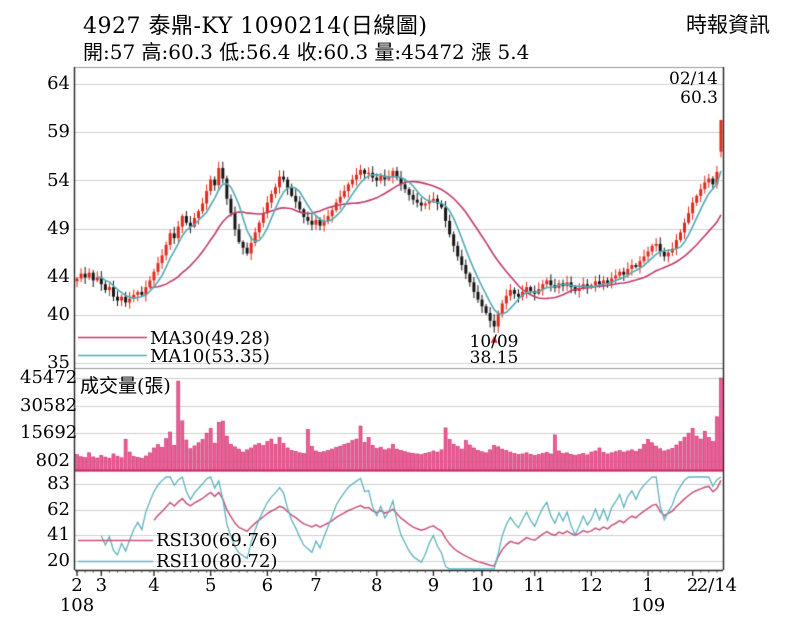  Describe the element at coordinates (58, 180) in the screenshot. I see `price-tick-label: 54` at that location.